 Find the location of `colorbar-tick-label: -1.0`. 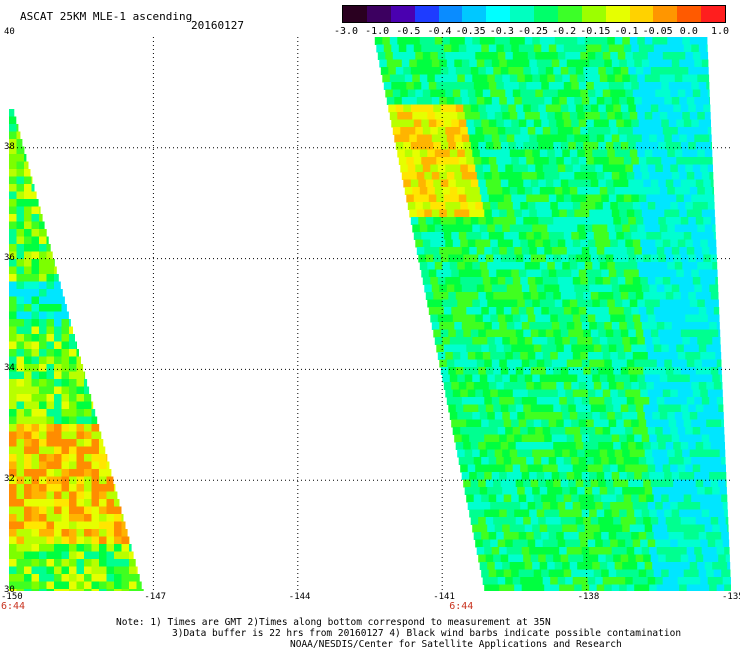

colorbar-tick-label: -1.0 is located at coordinates (377, 31).